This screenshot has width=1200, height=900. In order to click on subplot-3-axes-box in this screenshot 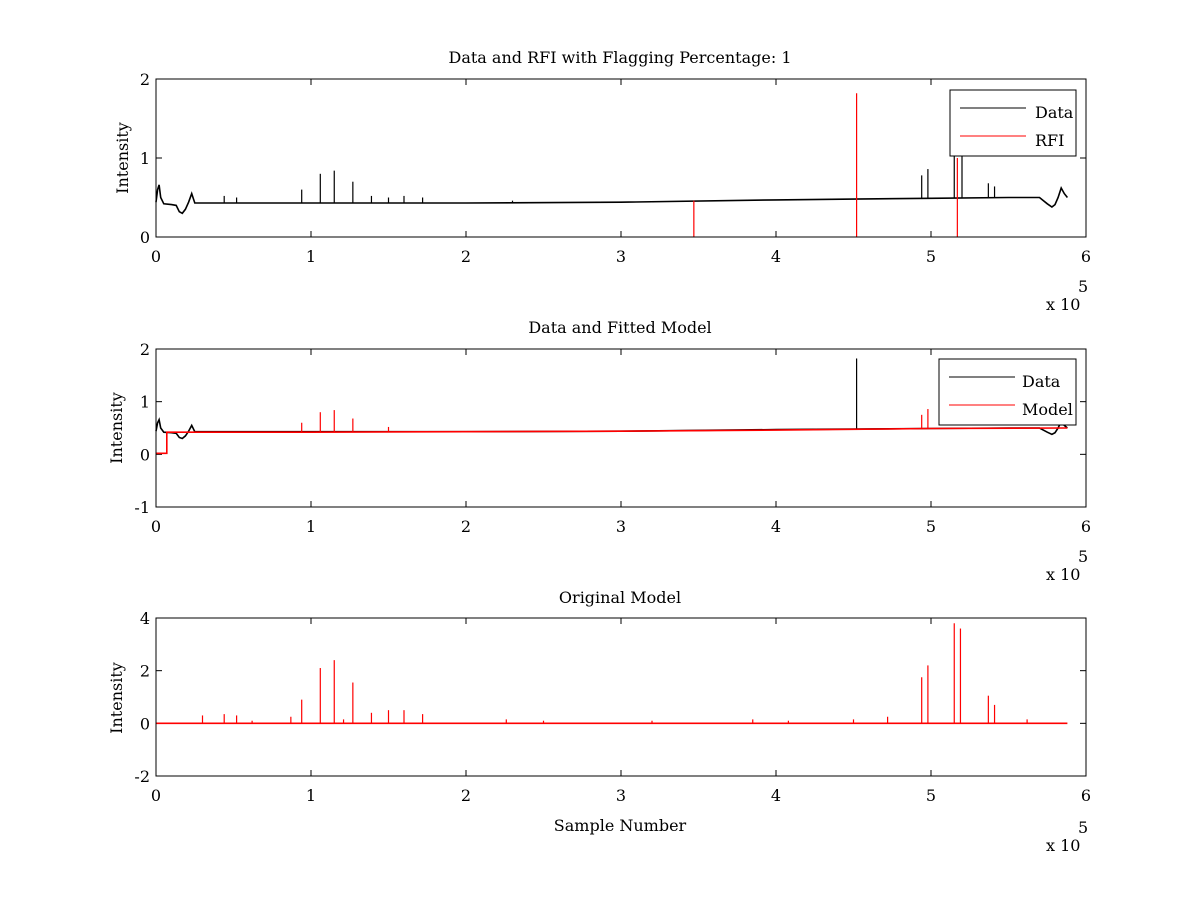, I will do `click(621, 697)`.